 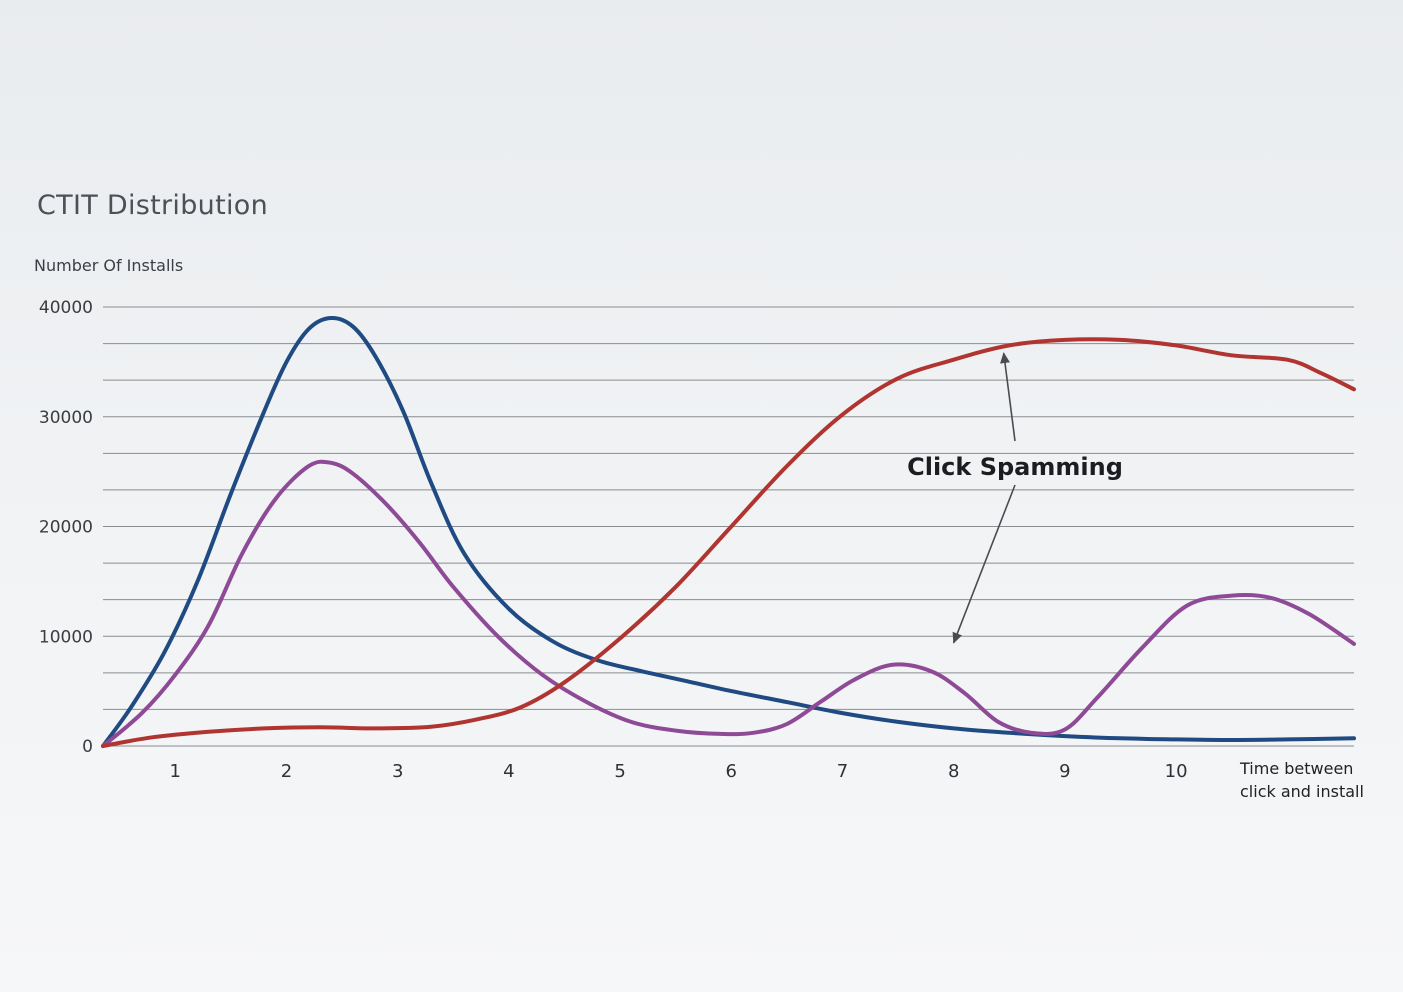 What do you see at coordinates (153, 205) in the screenshot?
I see `chart-title: CTIT Distribution` at bounding box center [153, 205].